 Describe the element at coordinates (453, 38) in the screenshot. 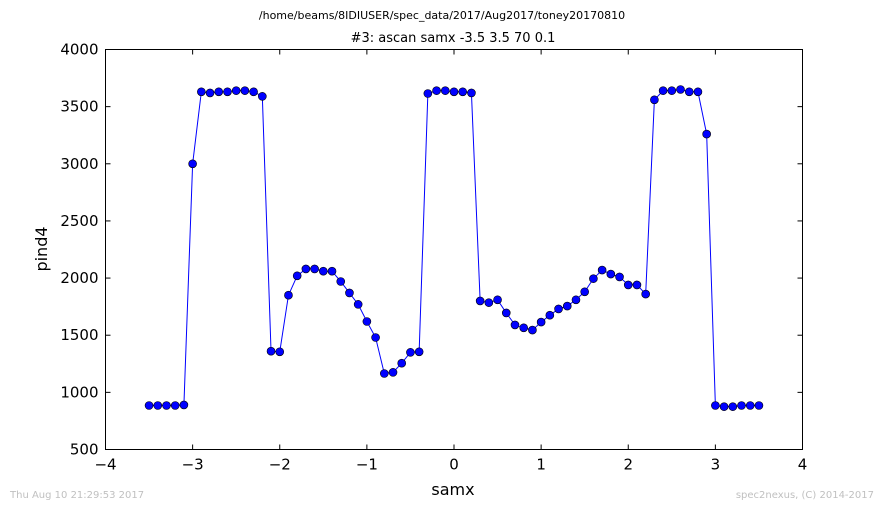

I see `chart-title: #3: ascan samx -3.5 3.5 70 0.1` at that location.